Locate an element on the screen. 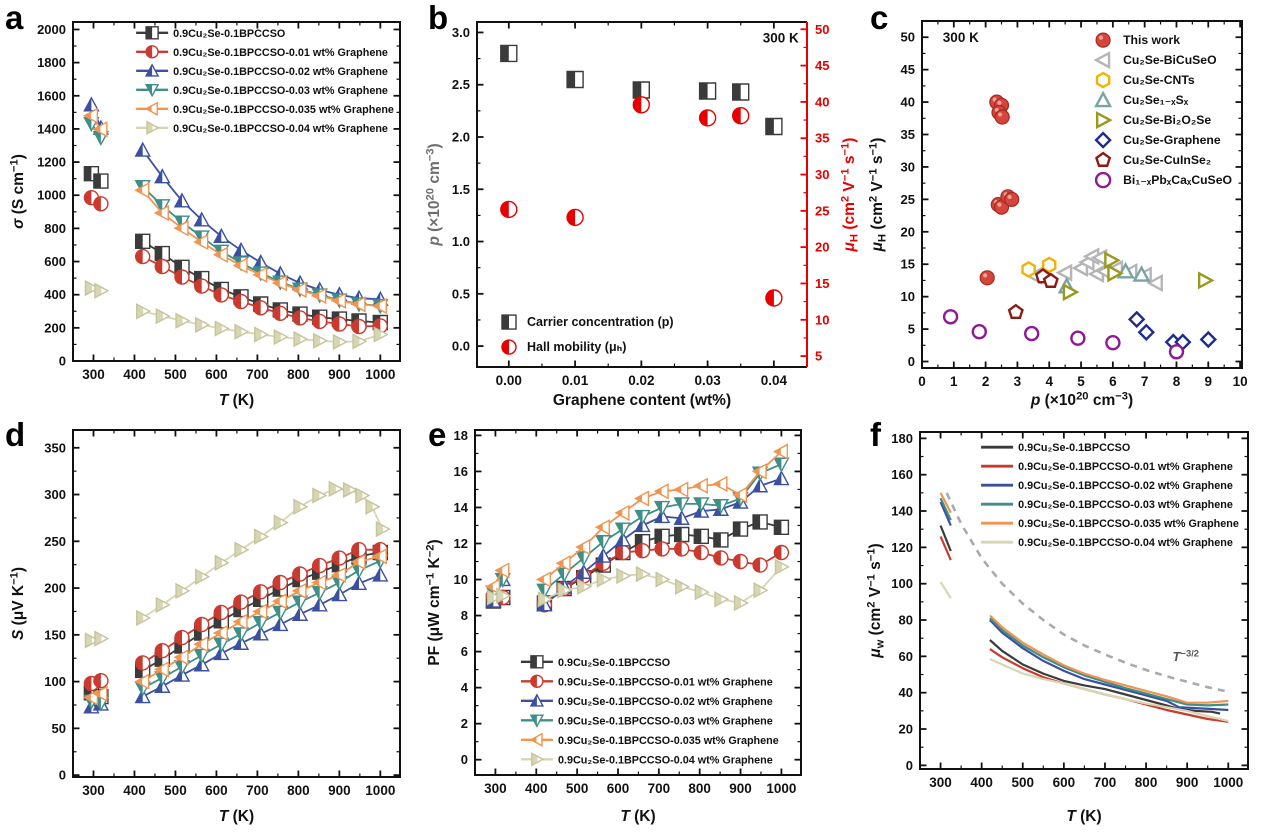 The height and width of the screenshot is (833, 1269). svg-text: 0.0 is located at coordinates (461, 346).